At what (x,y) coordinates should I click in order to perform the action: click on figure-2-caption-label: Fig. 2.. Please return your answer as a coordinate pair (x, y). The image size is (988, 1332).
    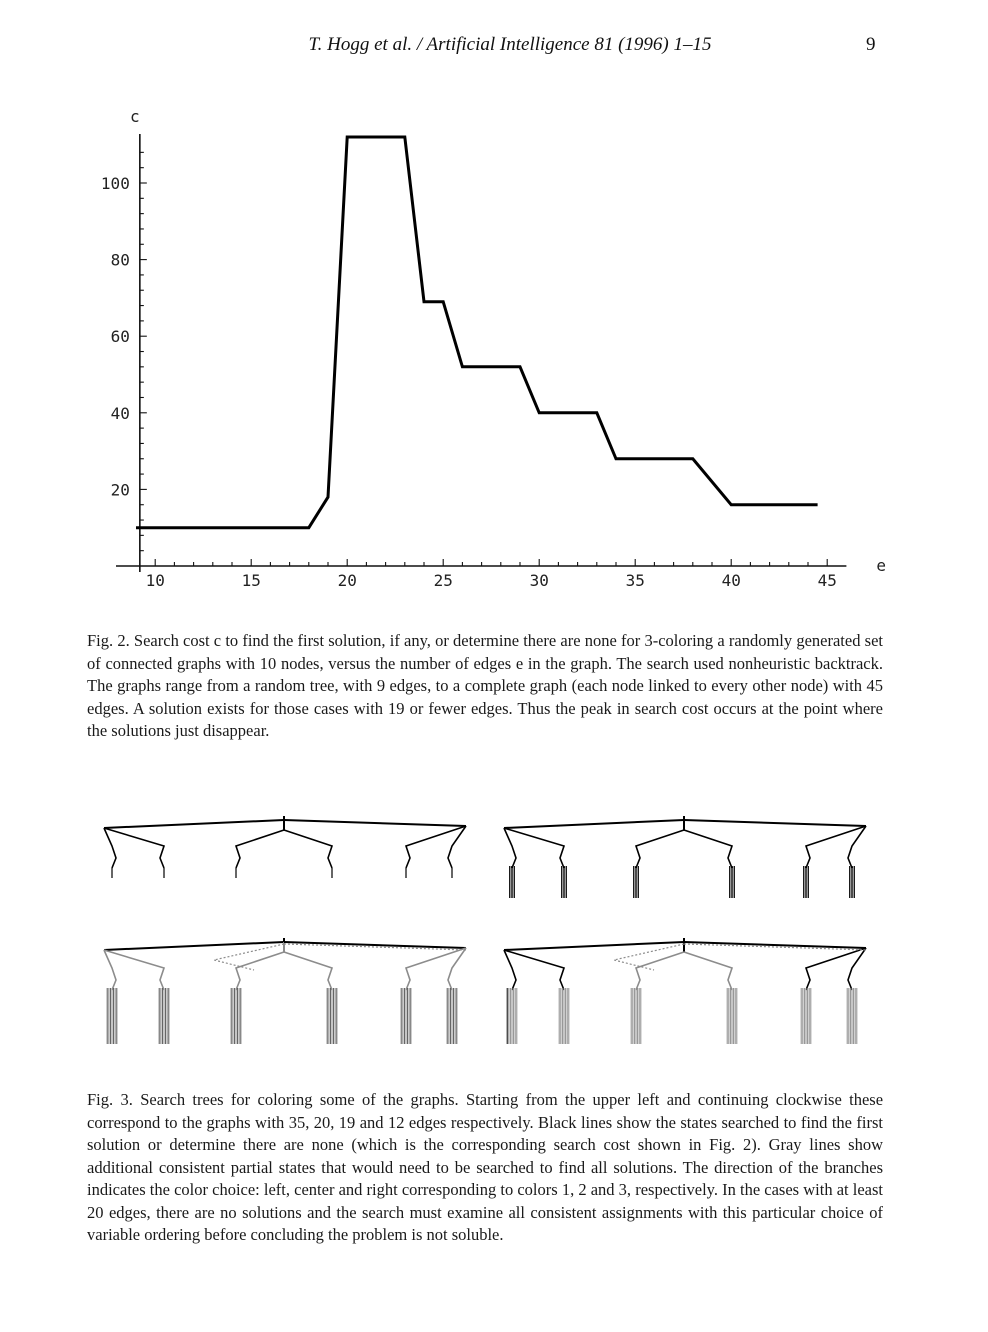
    Looking at the image, I should click on (108, 640).